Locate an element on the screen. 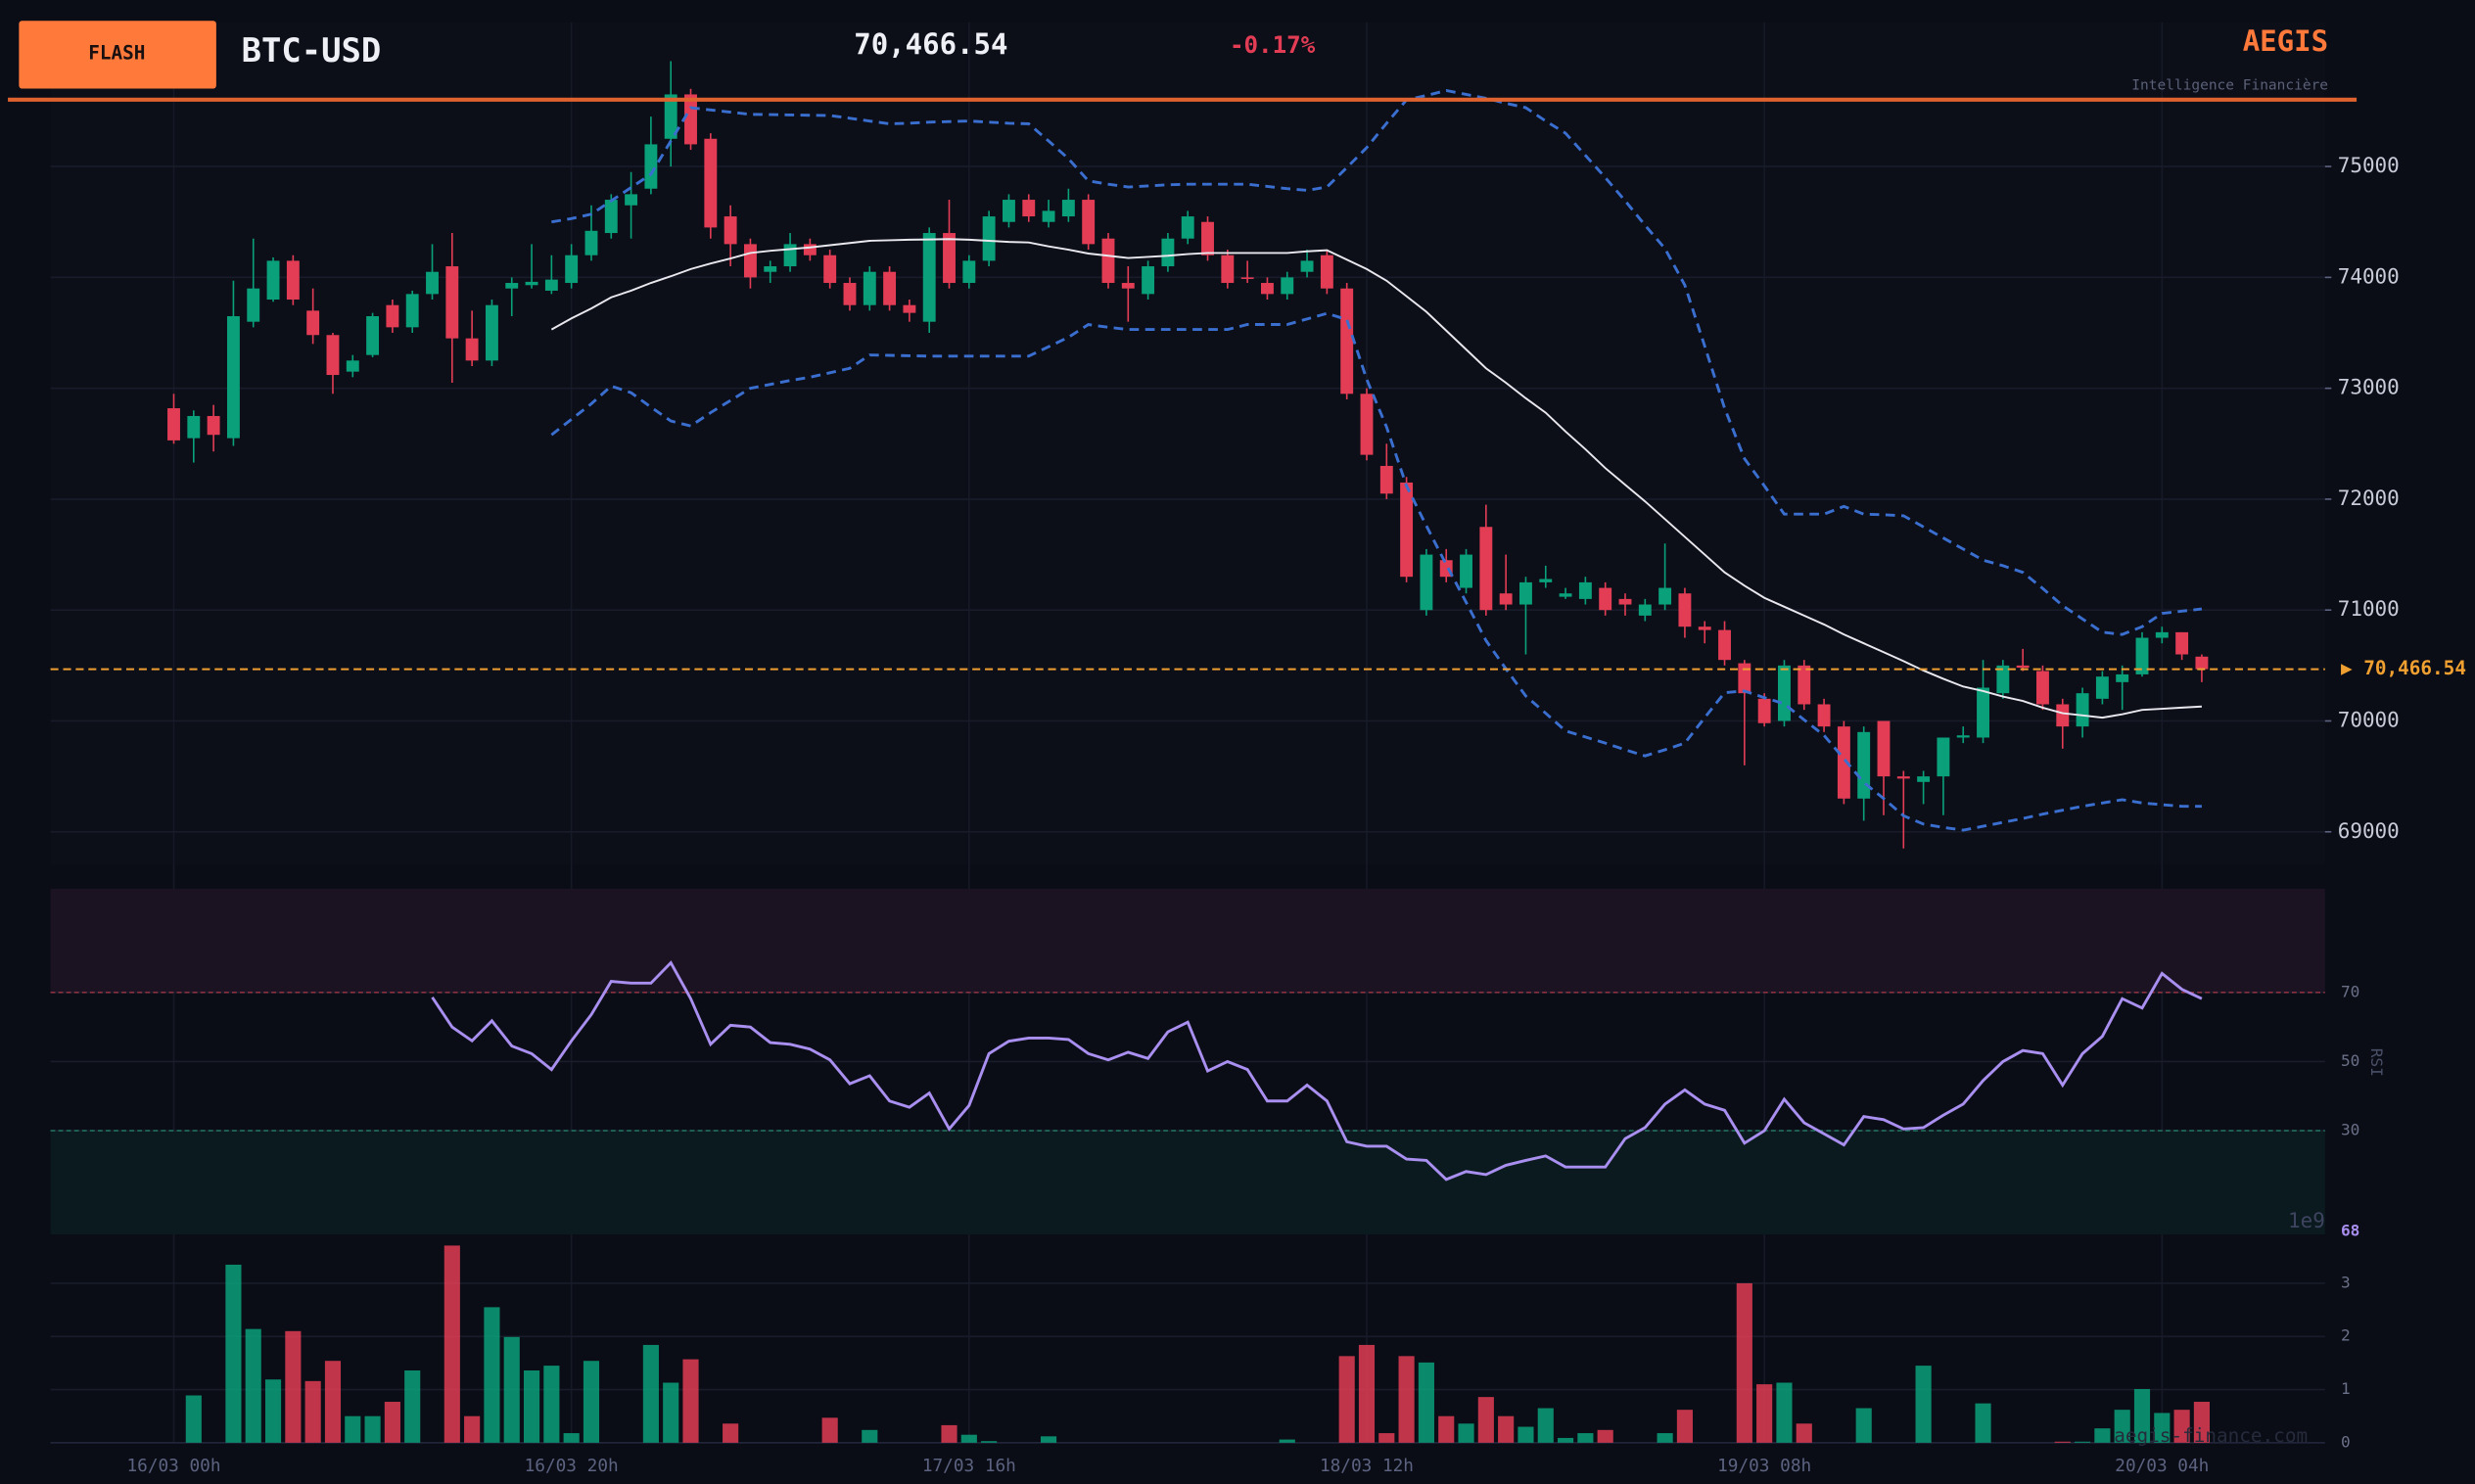 Image resolution: width=2475 pixels, height=1484 pixels. volume-offset-label: 1e9 is located at coordinates (2306, 1220).